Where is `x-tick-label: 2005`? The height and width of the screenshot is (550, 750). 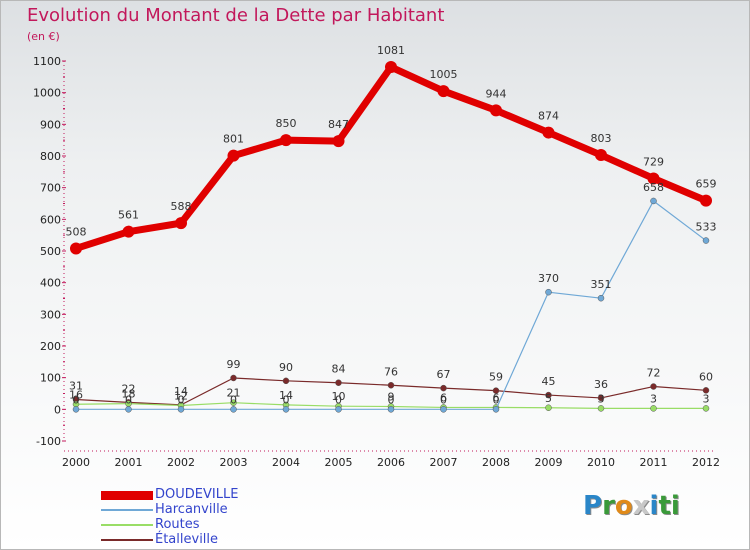
x-tick-label: 2005 is located at coordinates (339, 462).